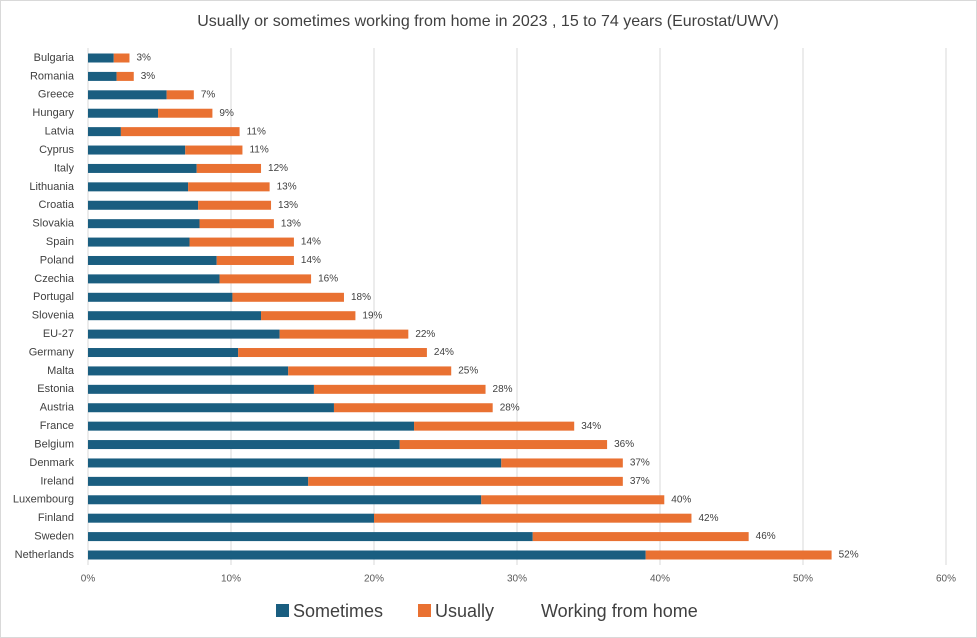 The height and width of the screenshot is (638, 977). I want to click on data-label: 25%, so click(468, 371).